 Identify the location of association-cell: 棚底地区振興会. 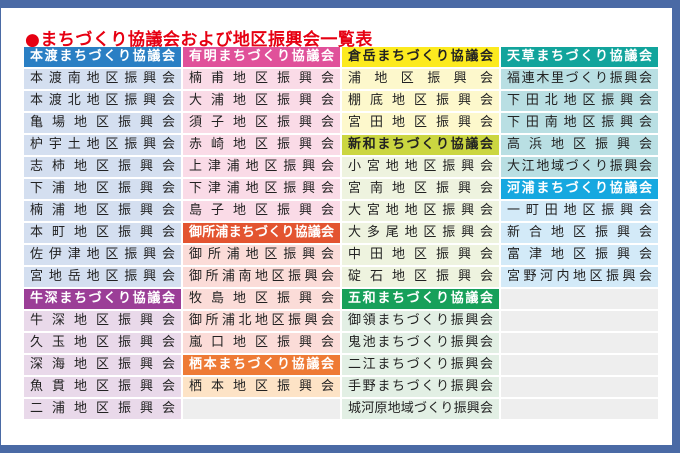
(420, 101).